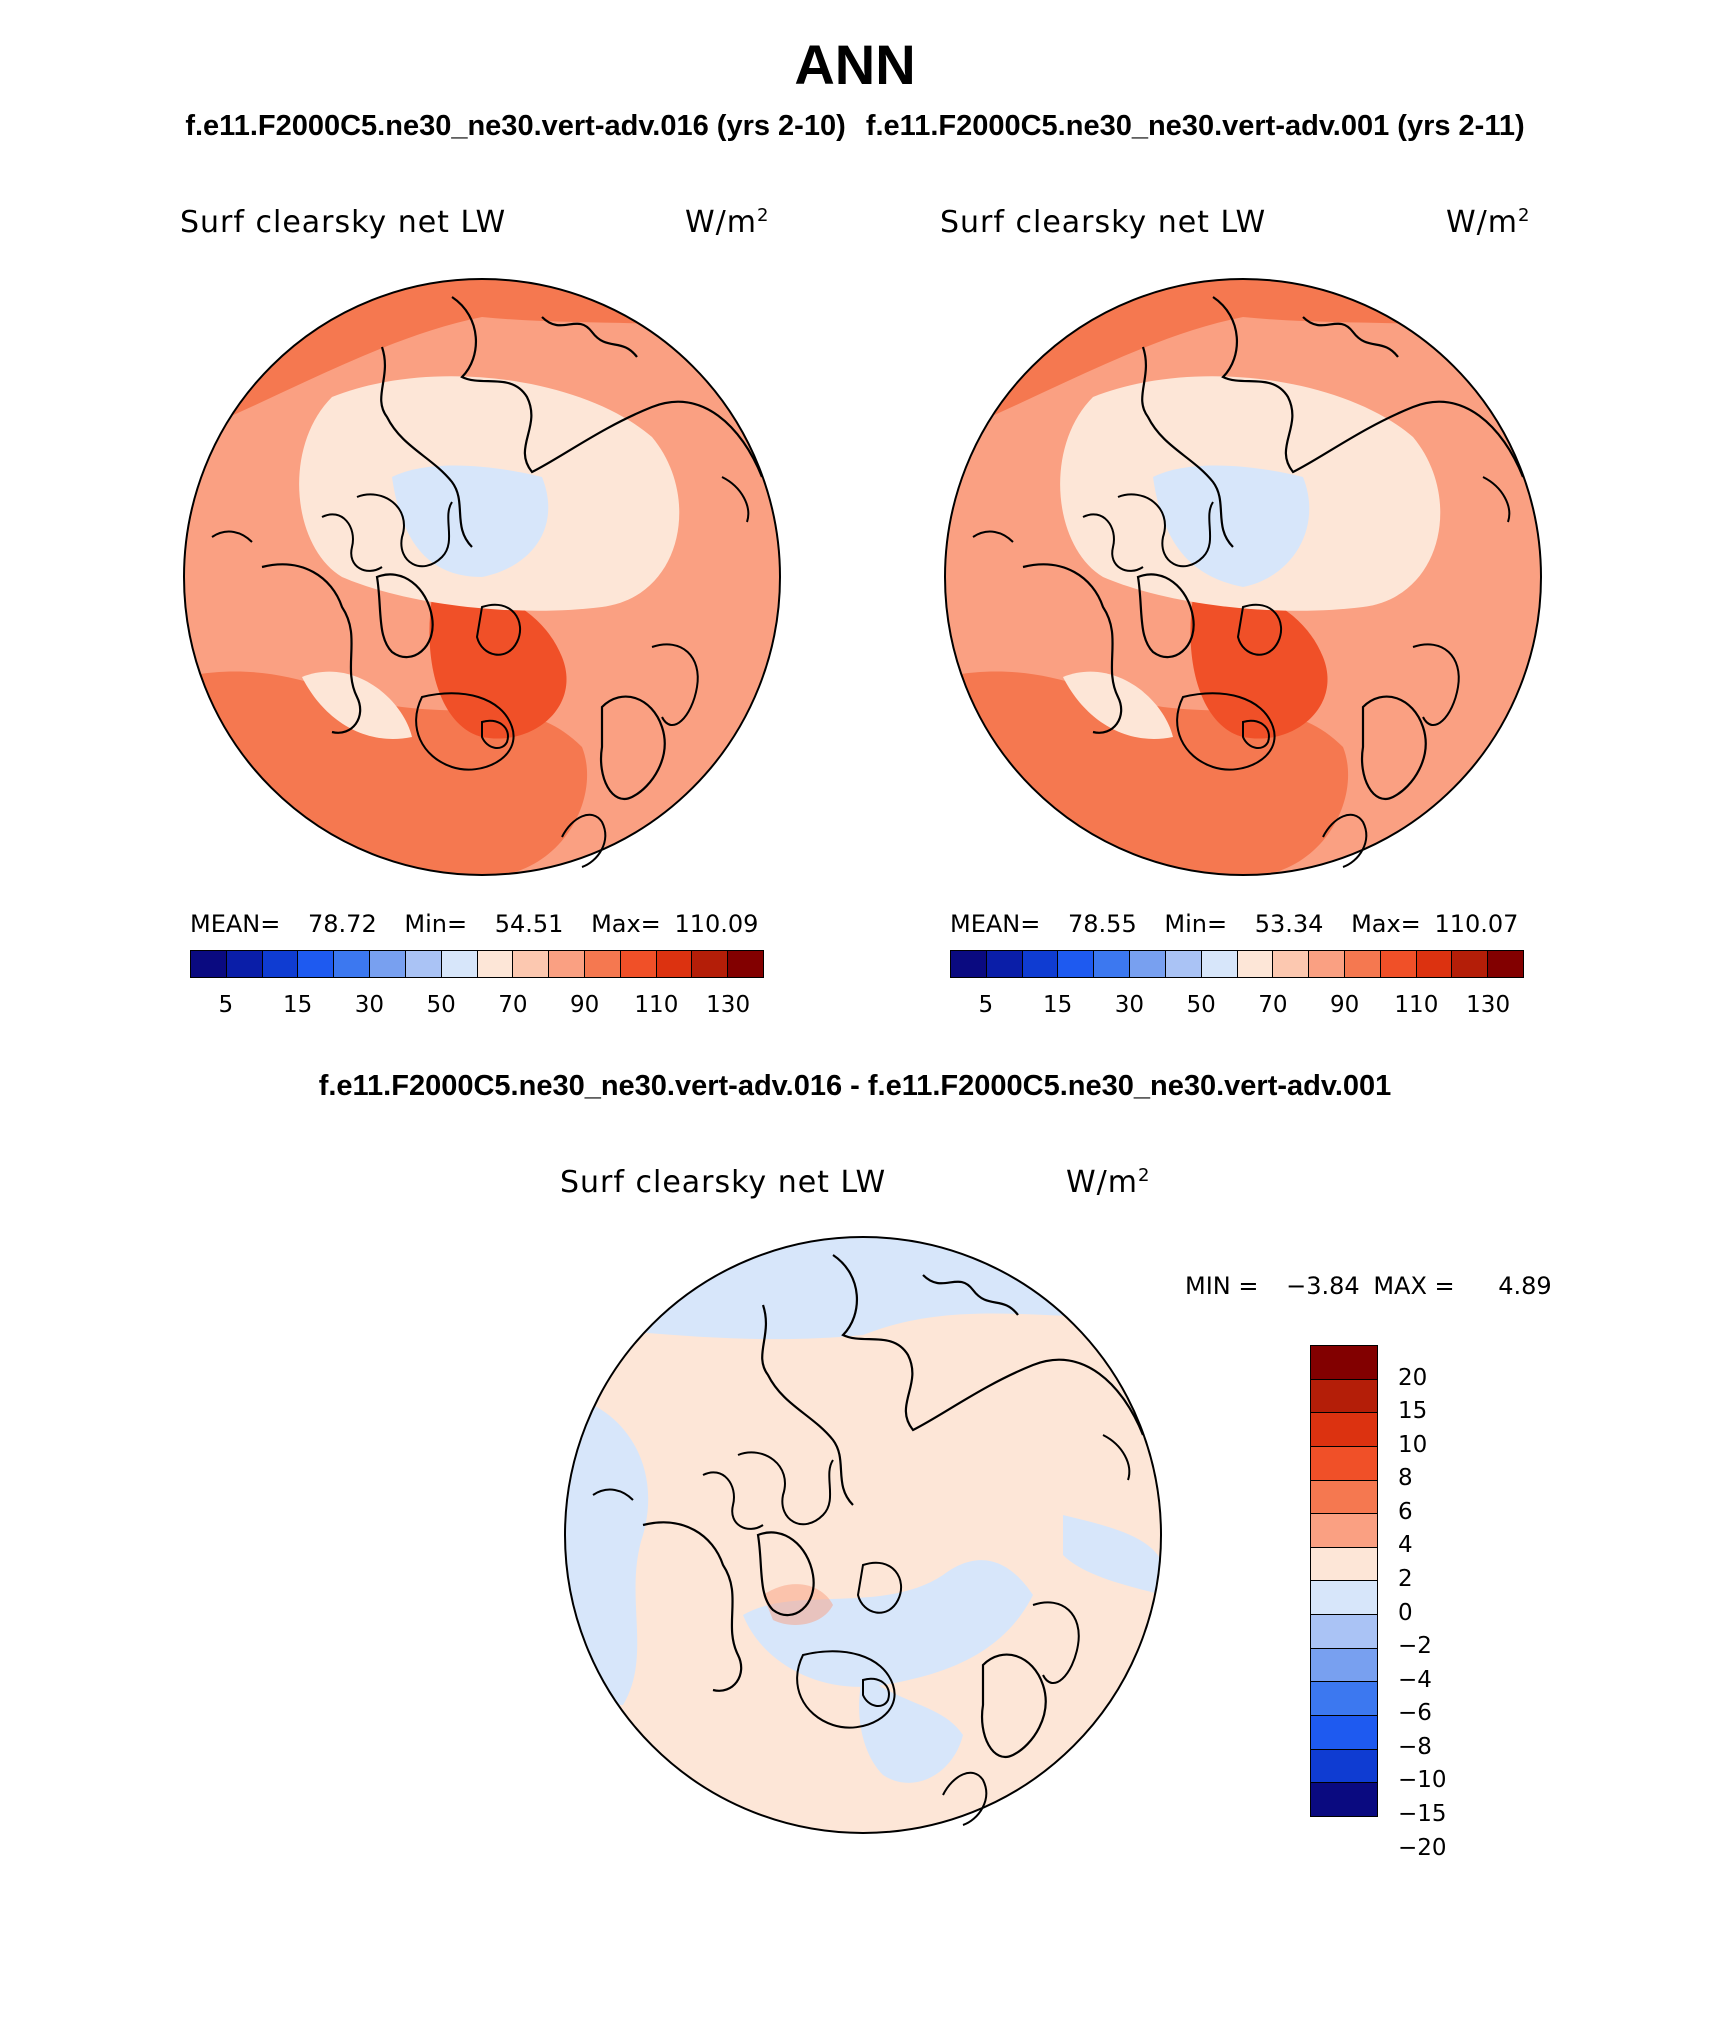  Describe the element at coordinates (1237, 984) in the screenshot. I see `control-colorbar: 5 15 30 50 70 90 110 130` at that location.